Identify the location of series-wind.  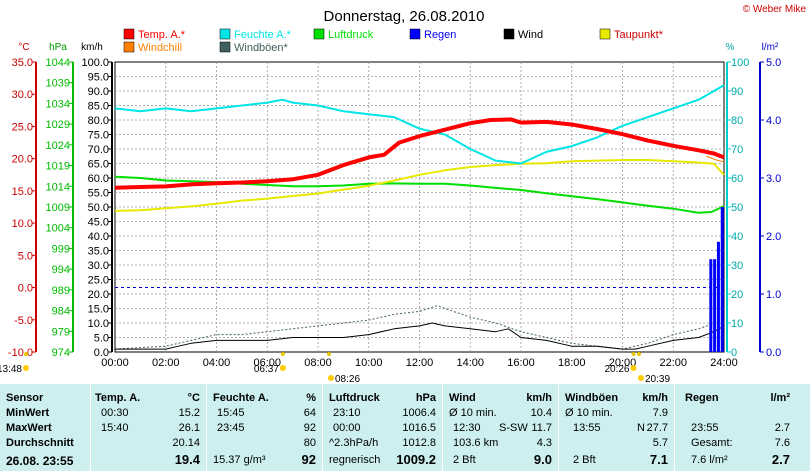
(420, 336).